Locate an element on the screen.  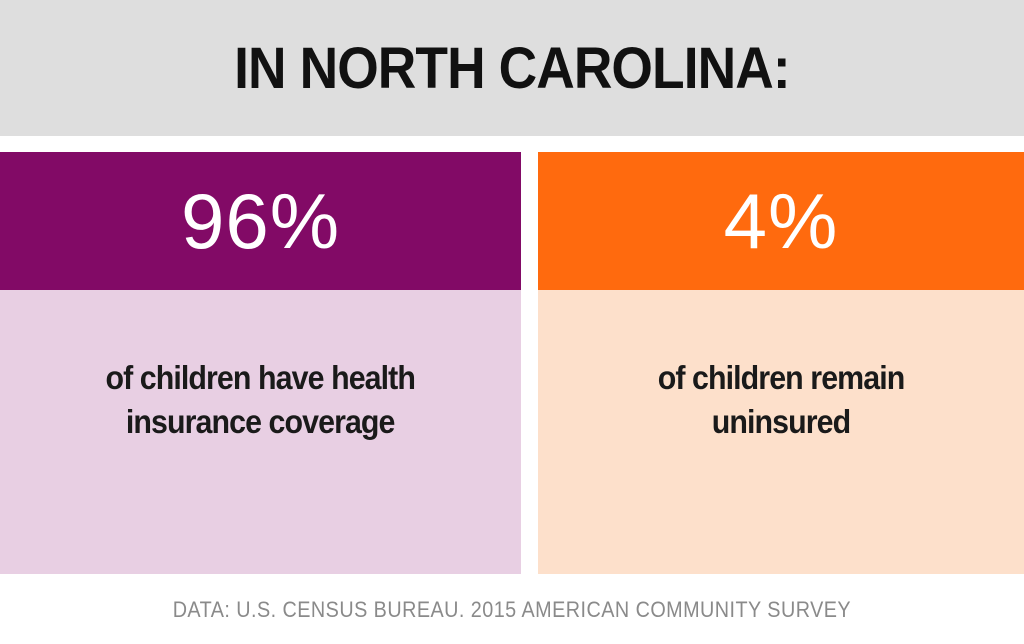
insured-stat-band: 96% is located at coordinates (260, 221).